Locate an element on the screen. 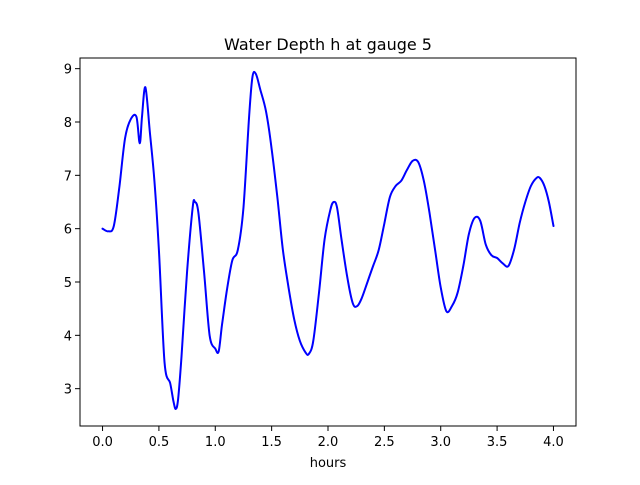 The width and height of the screenshot is (640, 485). y-tick-label: 9 is located at coordinates (68, 70).